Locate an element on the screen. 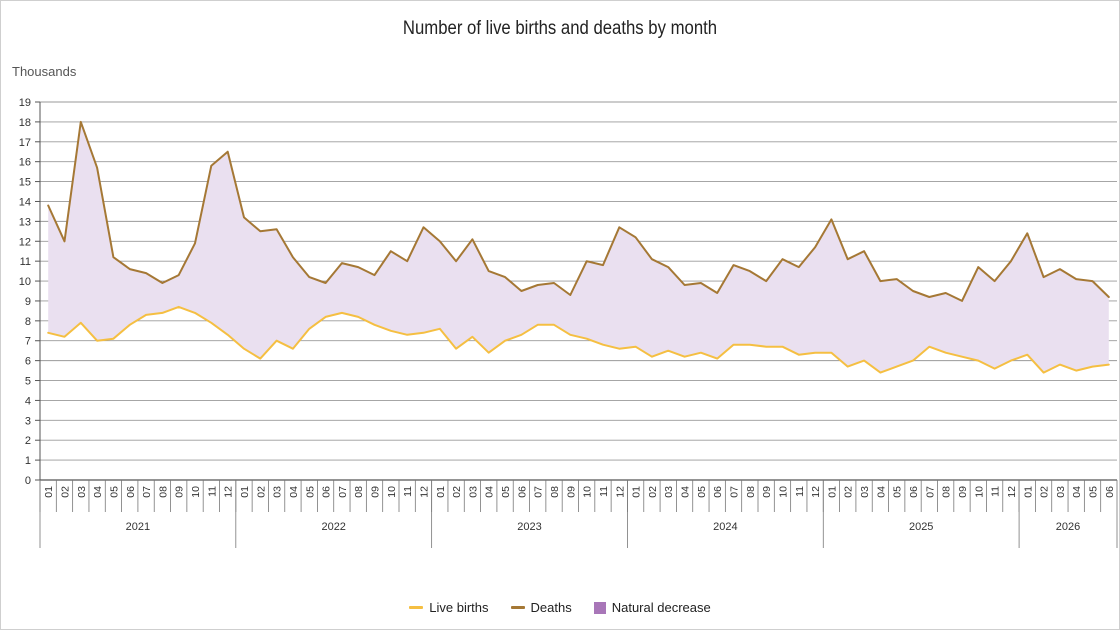 This screenshot has height=630, width=1120. legend-item-deaths: Deaths is located at coordinates (541, 607).